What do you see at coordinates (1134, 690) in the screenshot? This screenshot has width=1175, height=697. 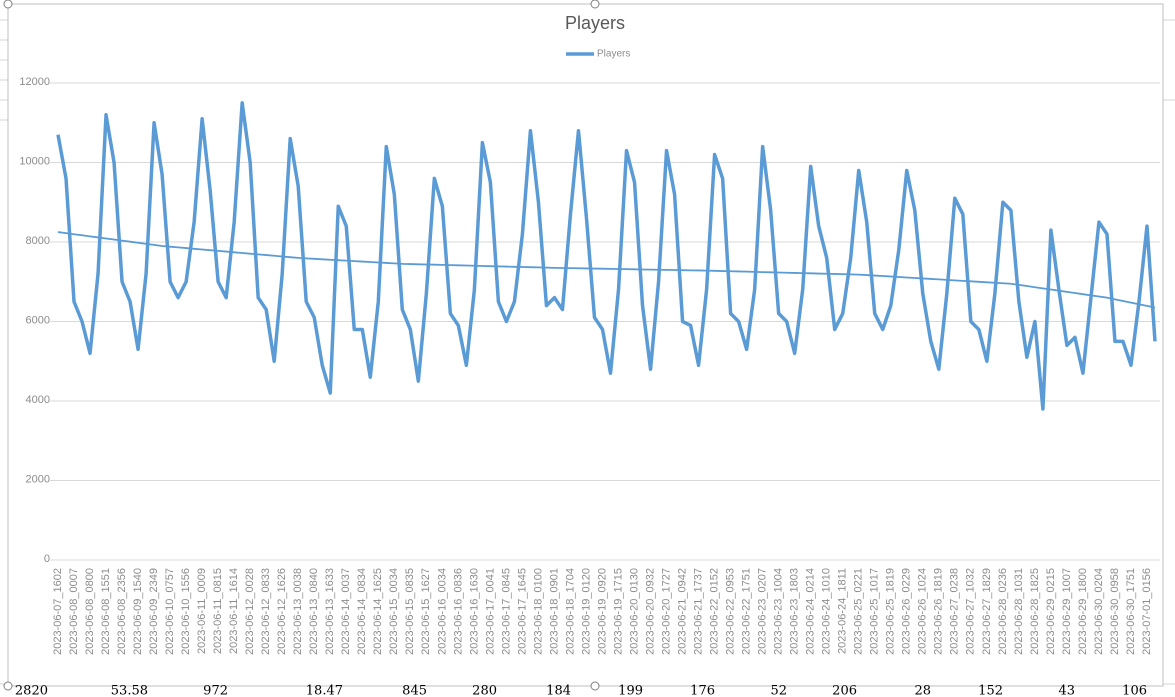 I see `sheet-cell: 106` at bounding box center [1134, 690].